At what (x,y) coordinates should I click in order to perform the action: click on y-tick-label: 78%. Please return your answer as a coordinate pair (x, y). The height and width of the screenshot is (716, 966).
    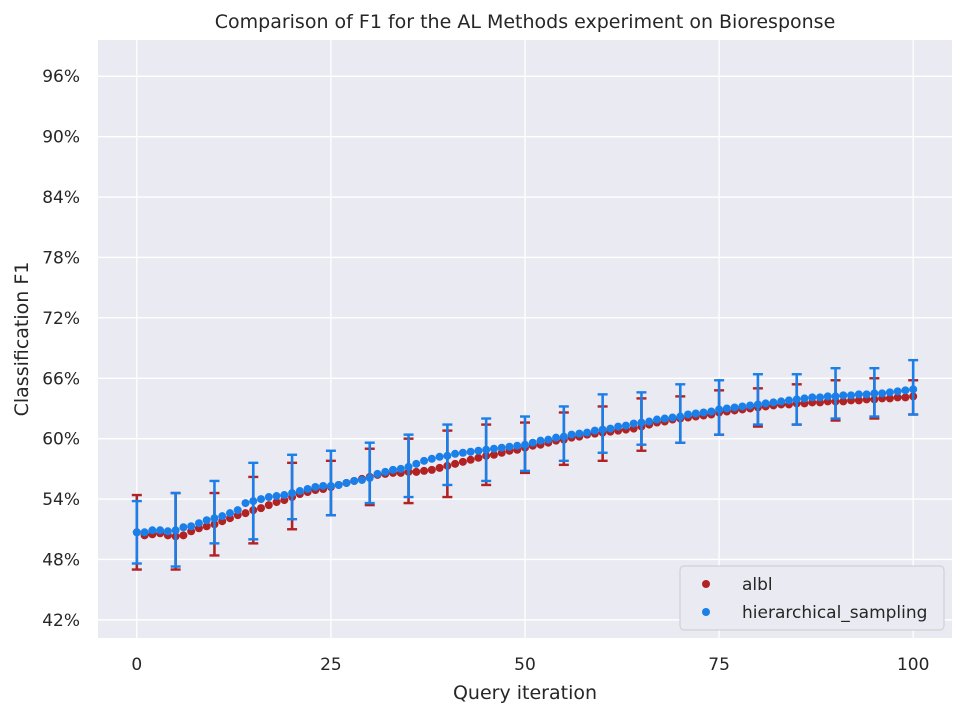
    Looking at the image, I should click on (61, 258).